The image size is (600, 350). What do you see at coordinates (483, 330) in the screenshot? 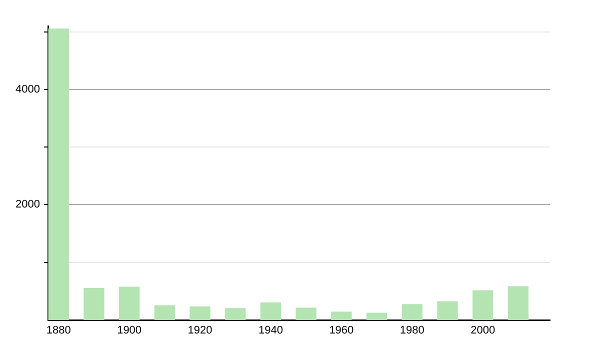
I see `x-tick-label: 2000` at bounding box center [483, 330].